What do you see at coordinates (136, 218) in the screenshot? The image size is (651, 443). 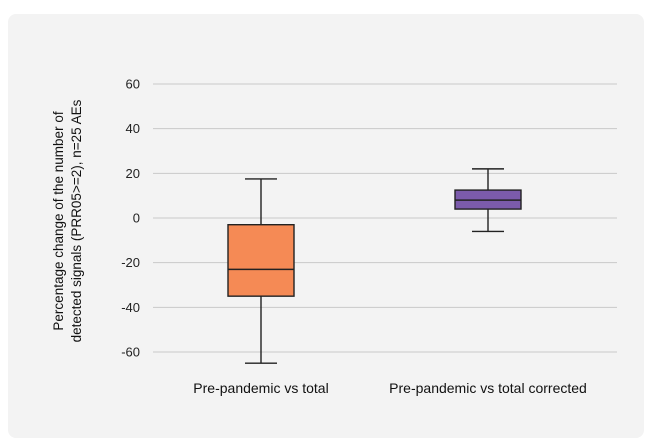 I see `y-tick-label: 0` at bounding box center [136, 218].